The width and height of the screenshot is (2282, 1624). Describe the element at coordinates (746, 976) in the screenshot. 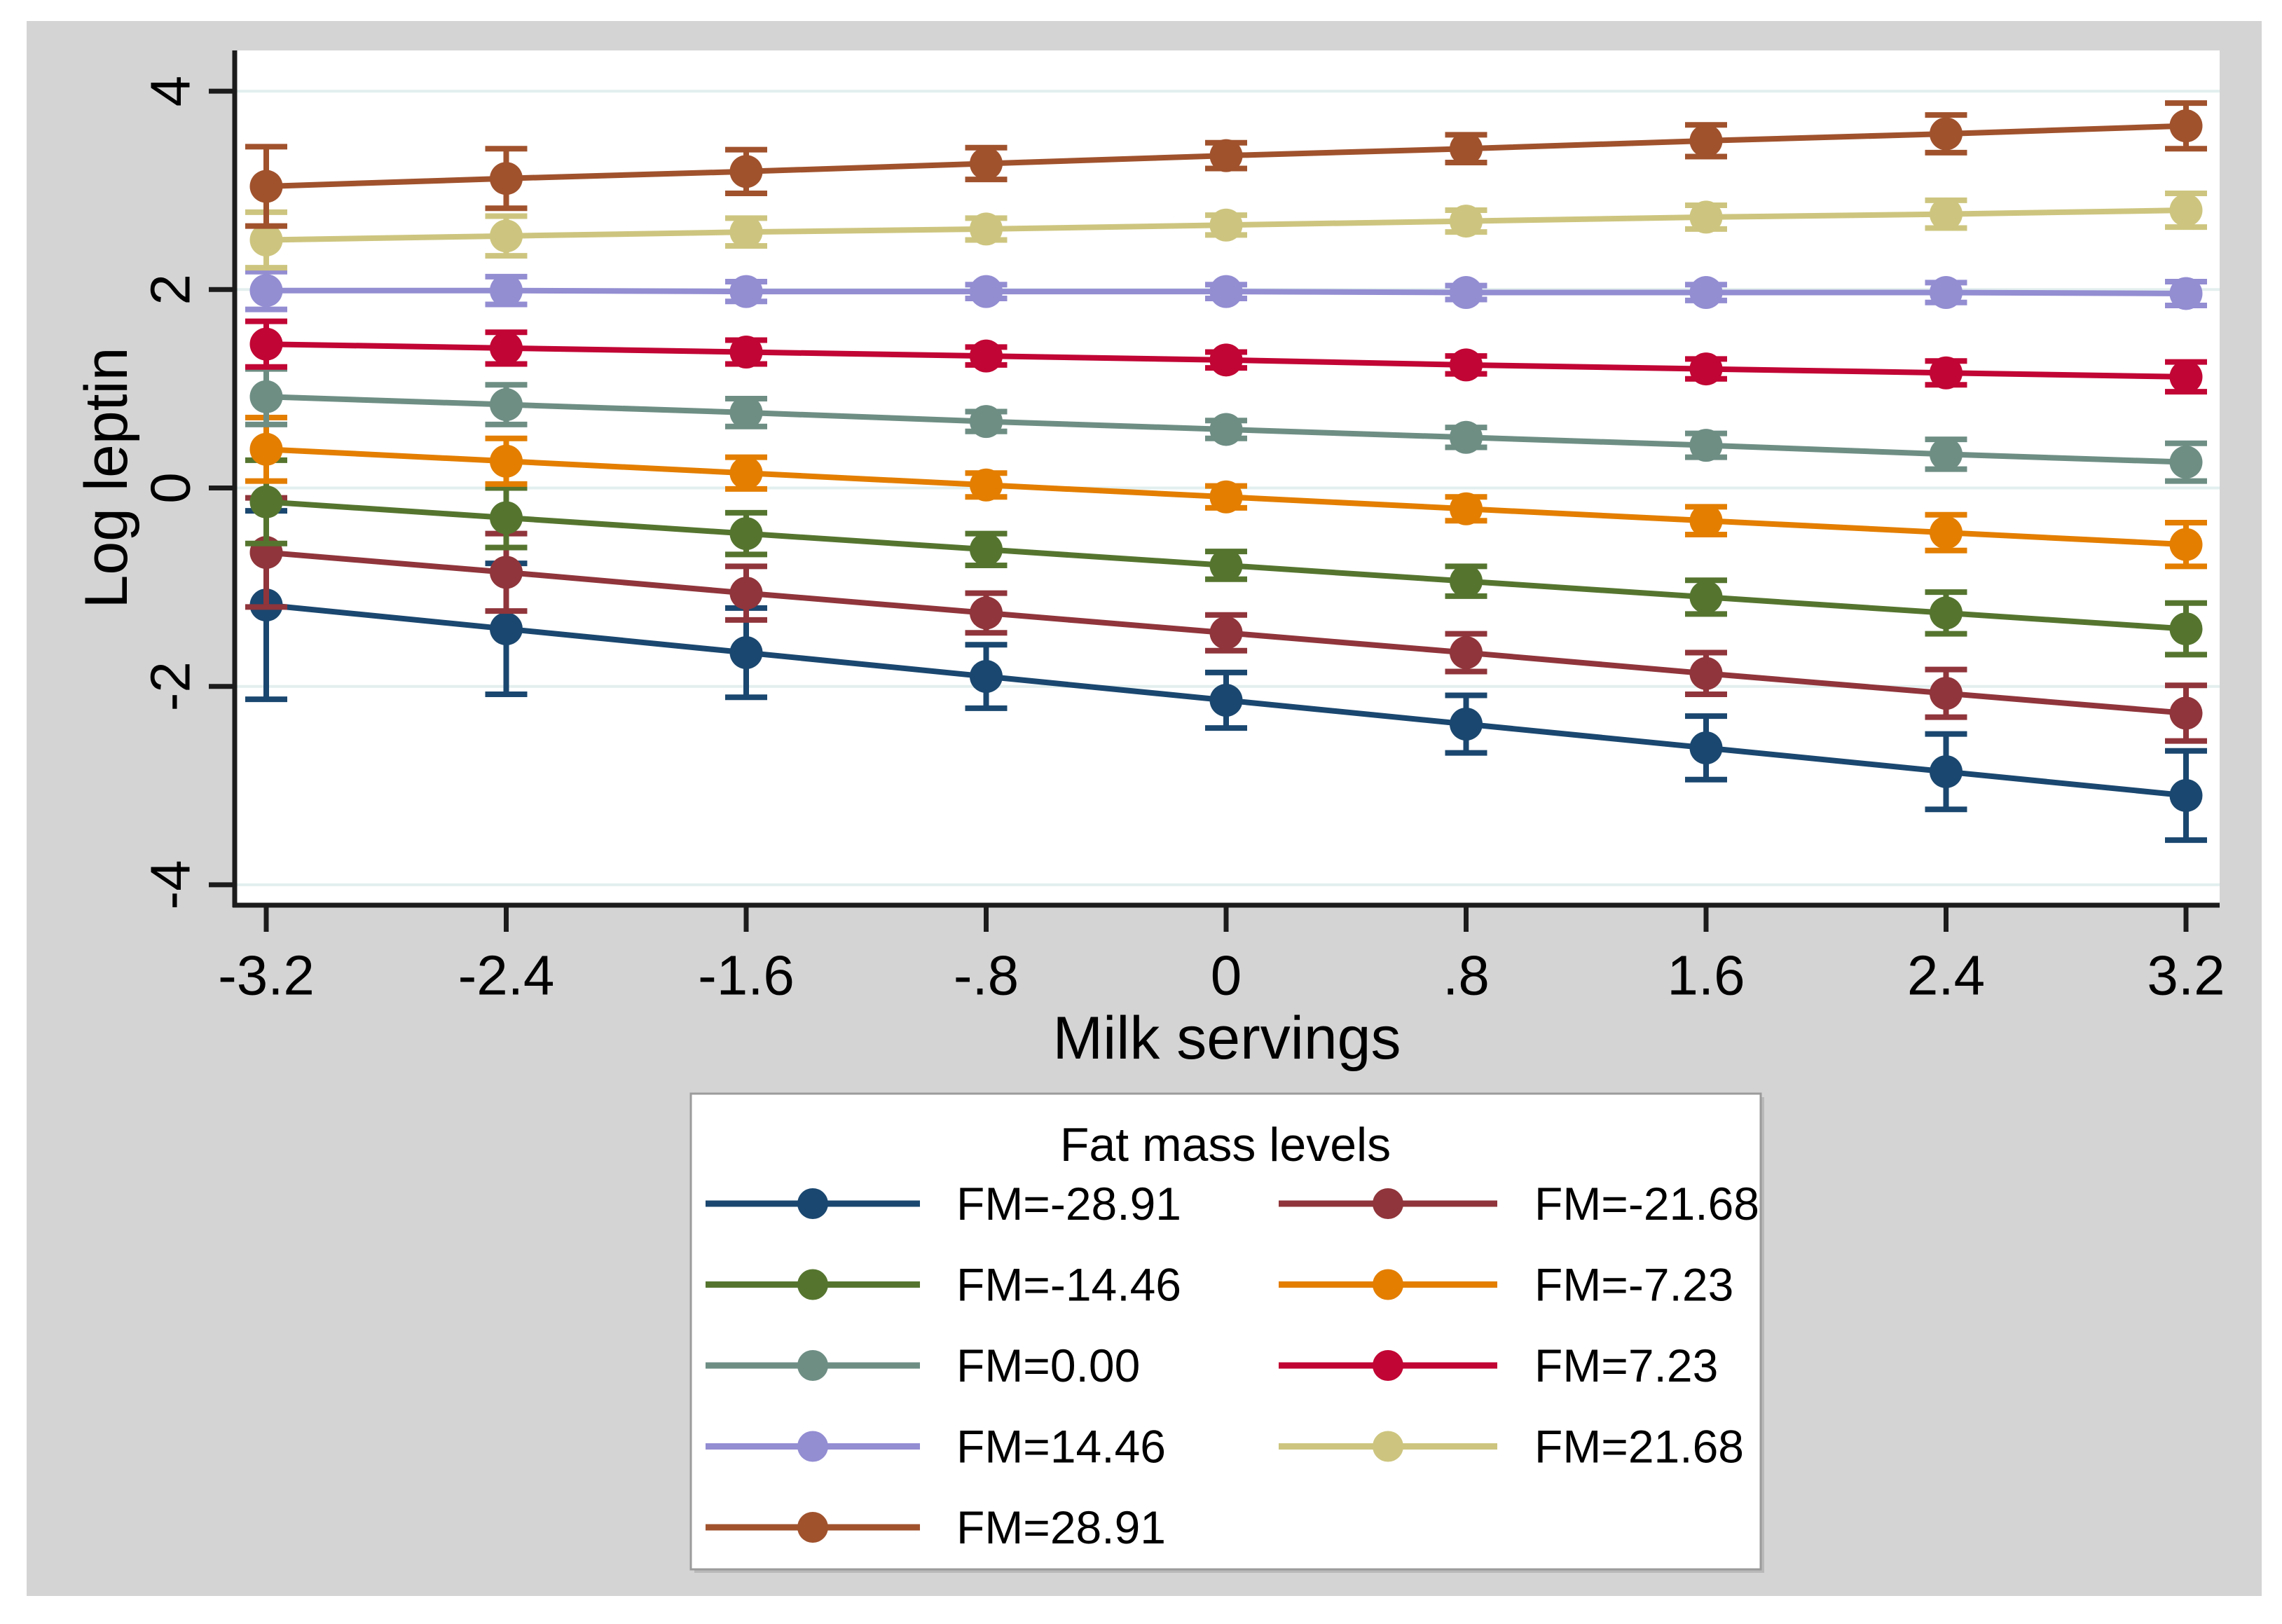

I see `x-tick-label: -1.6` at that location.